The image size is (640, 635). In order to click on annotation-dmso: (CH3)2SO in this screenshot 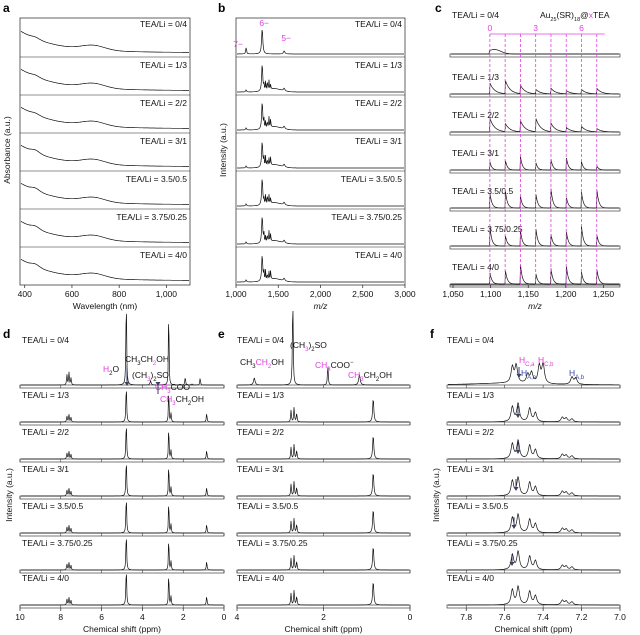, I will do `click(150, 376)`.